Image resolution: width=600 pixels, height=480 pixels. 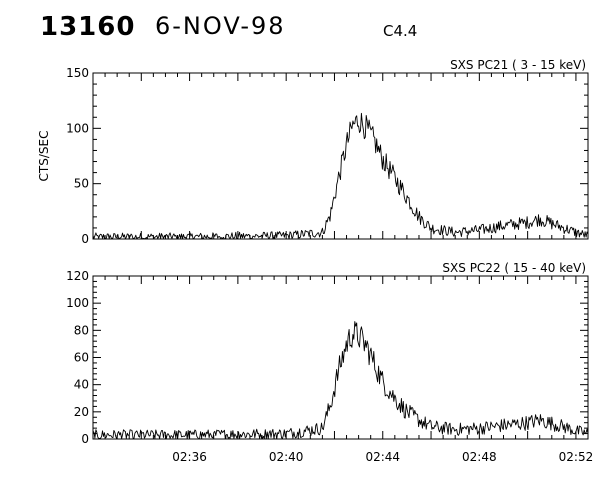 What do you see at coordinates (77, 276) in the screenshot?
I see `y-tick-label-2-6: 120` at bounding box center [77, 276].